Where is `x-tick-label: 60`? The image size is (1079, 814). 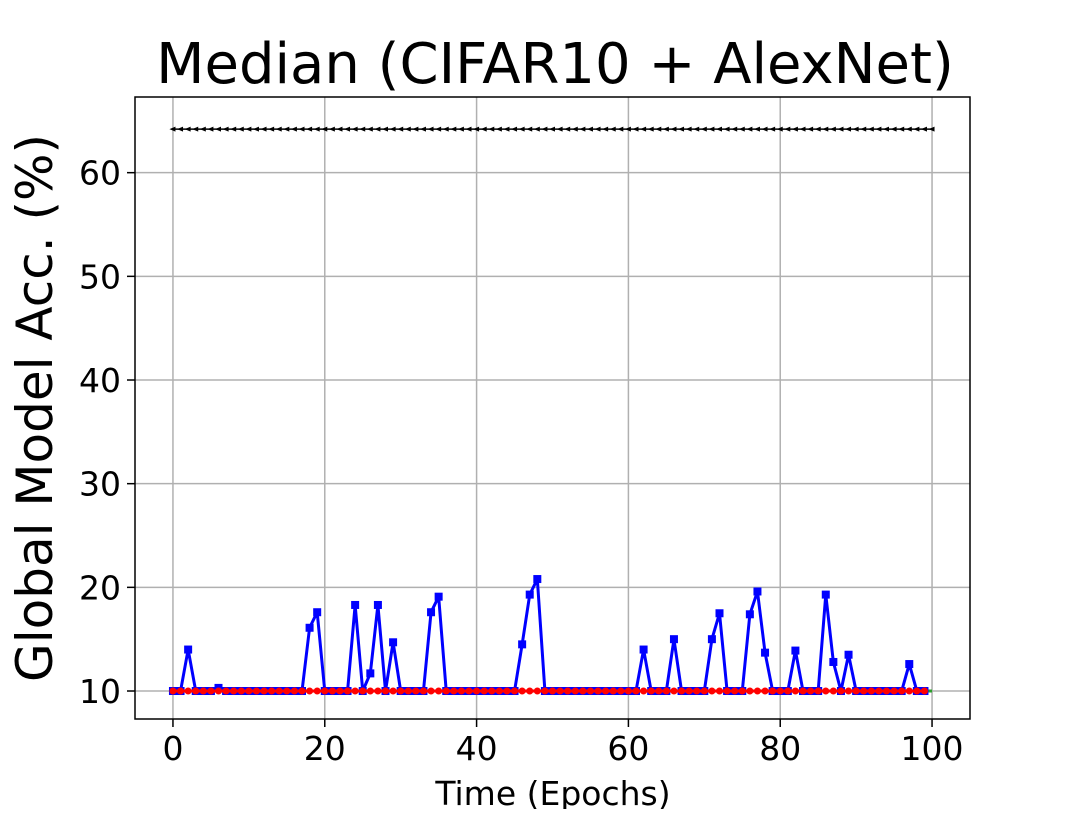
x-tick-label: 60 is located at coordinates (628, 748).